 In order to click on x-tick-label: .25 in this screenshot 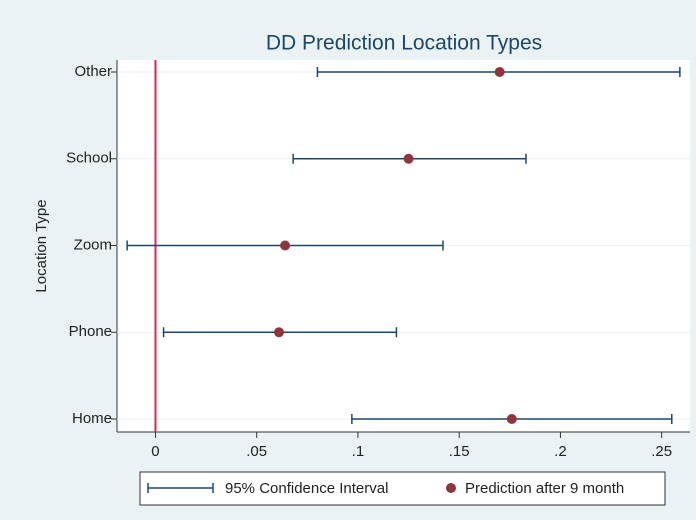, I will do `click(661, 451)`.